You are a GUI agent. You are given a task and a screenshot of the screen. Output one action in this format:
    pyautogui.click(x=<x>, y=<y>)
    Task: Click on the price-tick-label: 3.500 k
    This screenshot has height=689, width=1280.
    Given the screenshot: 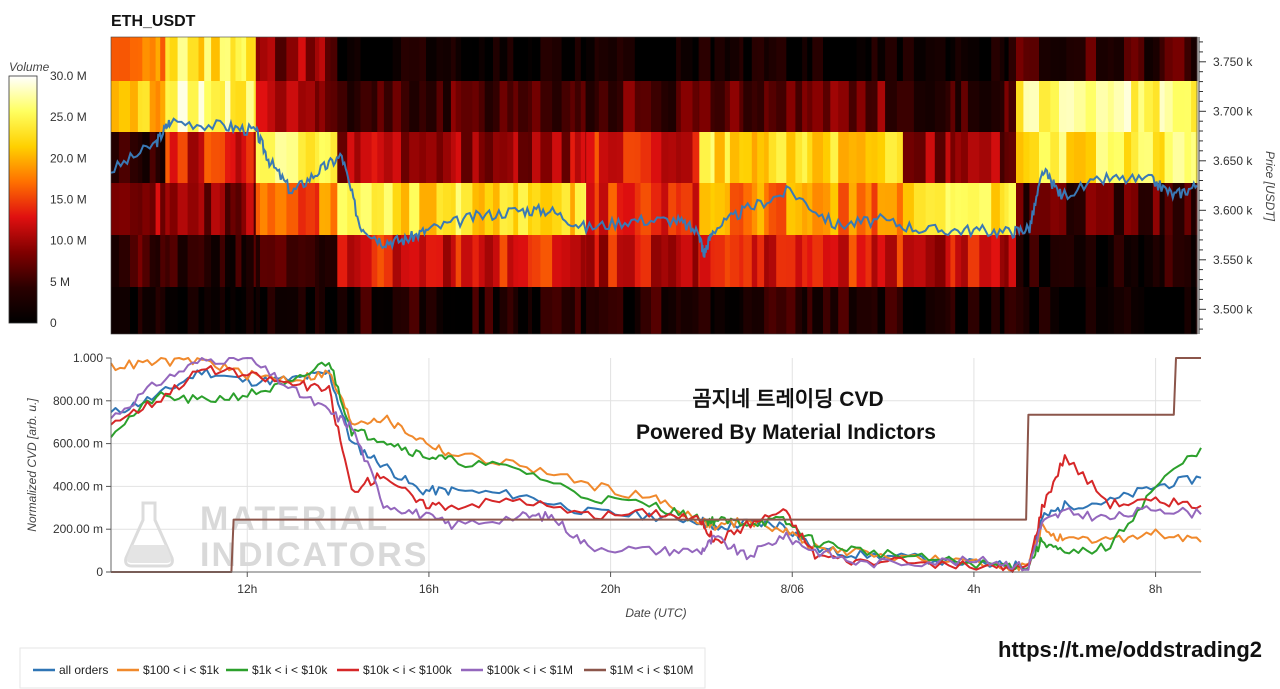 What is the action you would take?
    pyautogui.click(x=1233, y=309)
    